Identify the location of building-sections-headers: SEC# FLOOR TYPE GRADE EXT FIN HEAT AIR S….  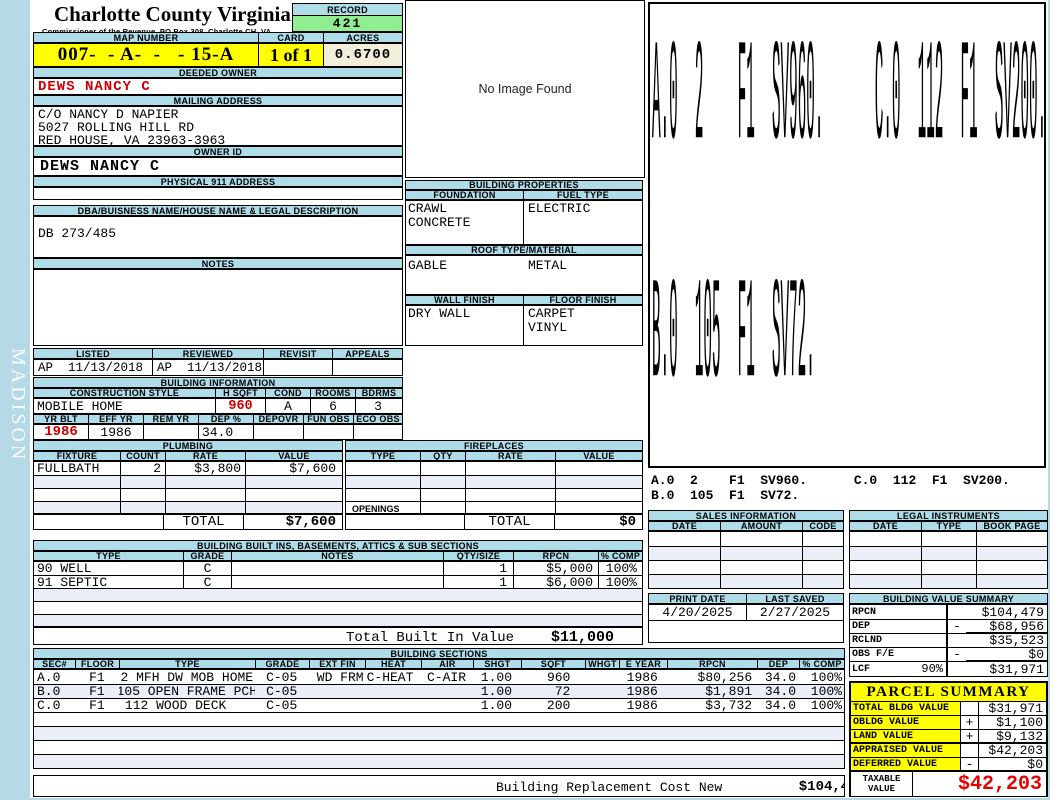
(439, 664).